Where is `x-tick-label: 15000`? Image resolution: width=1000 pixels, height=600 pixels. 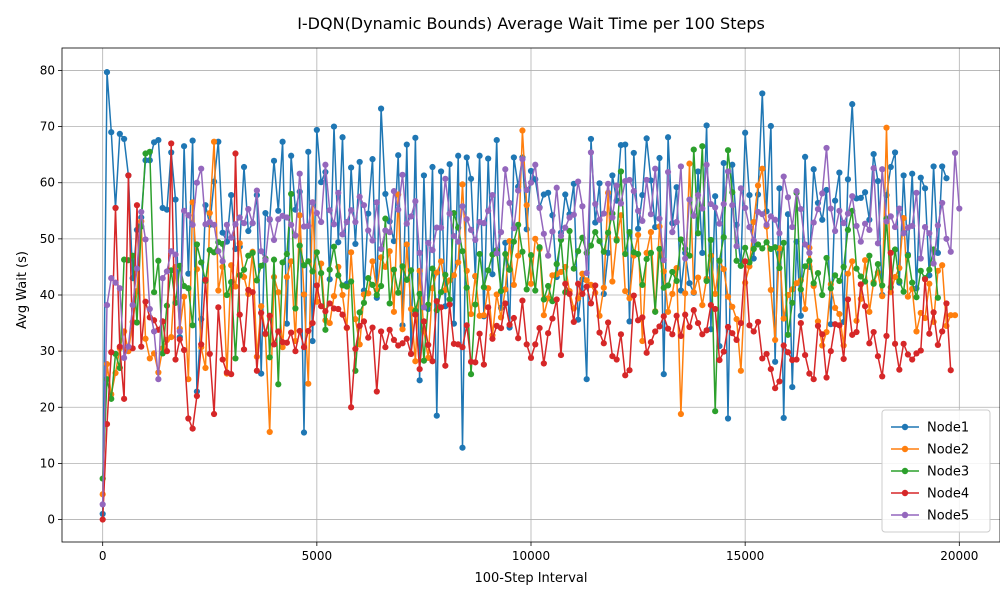
x-tick-label: 15000 is located at coordinates (745, 556).